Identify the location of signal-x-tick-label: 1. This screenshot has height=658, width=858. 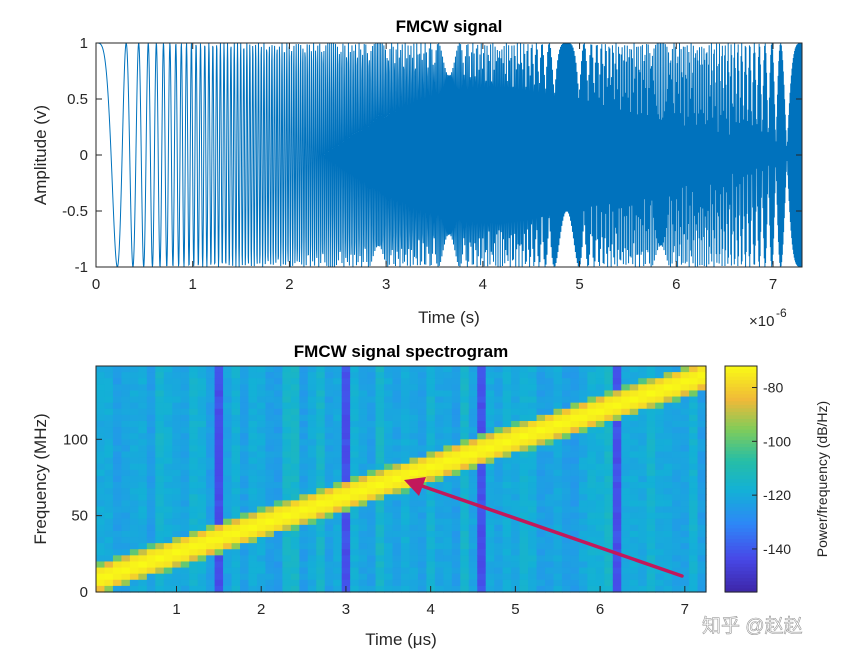
(193, 284).